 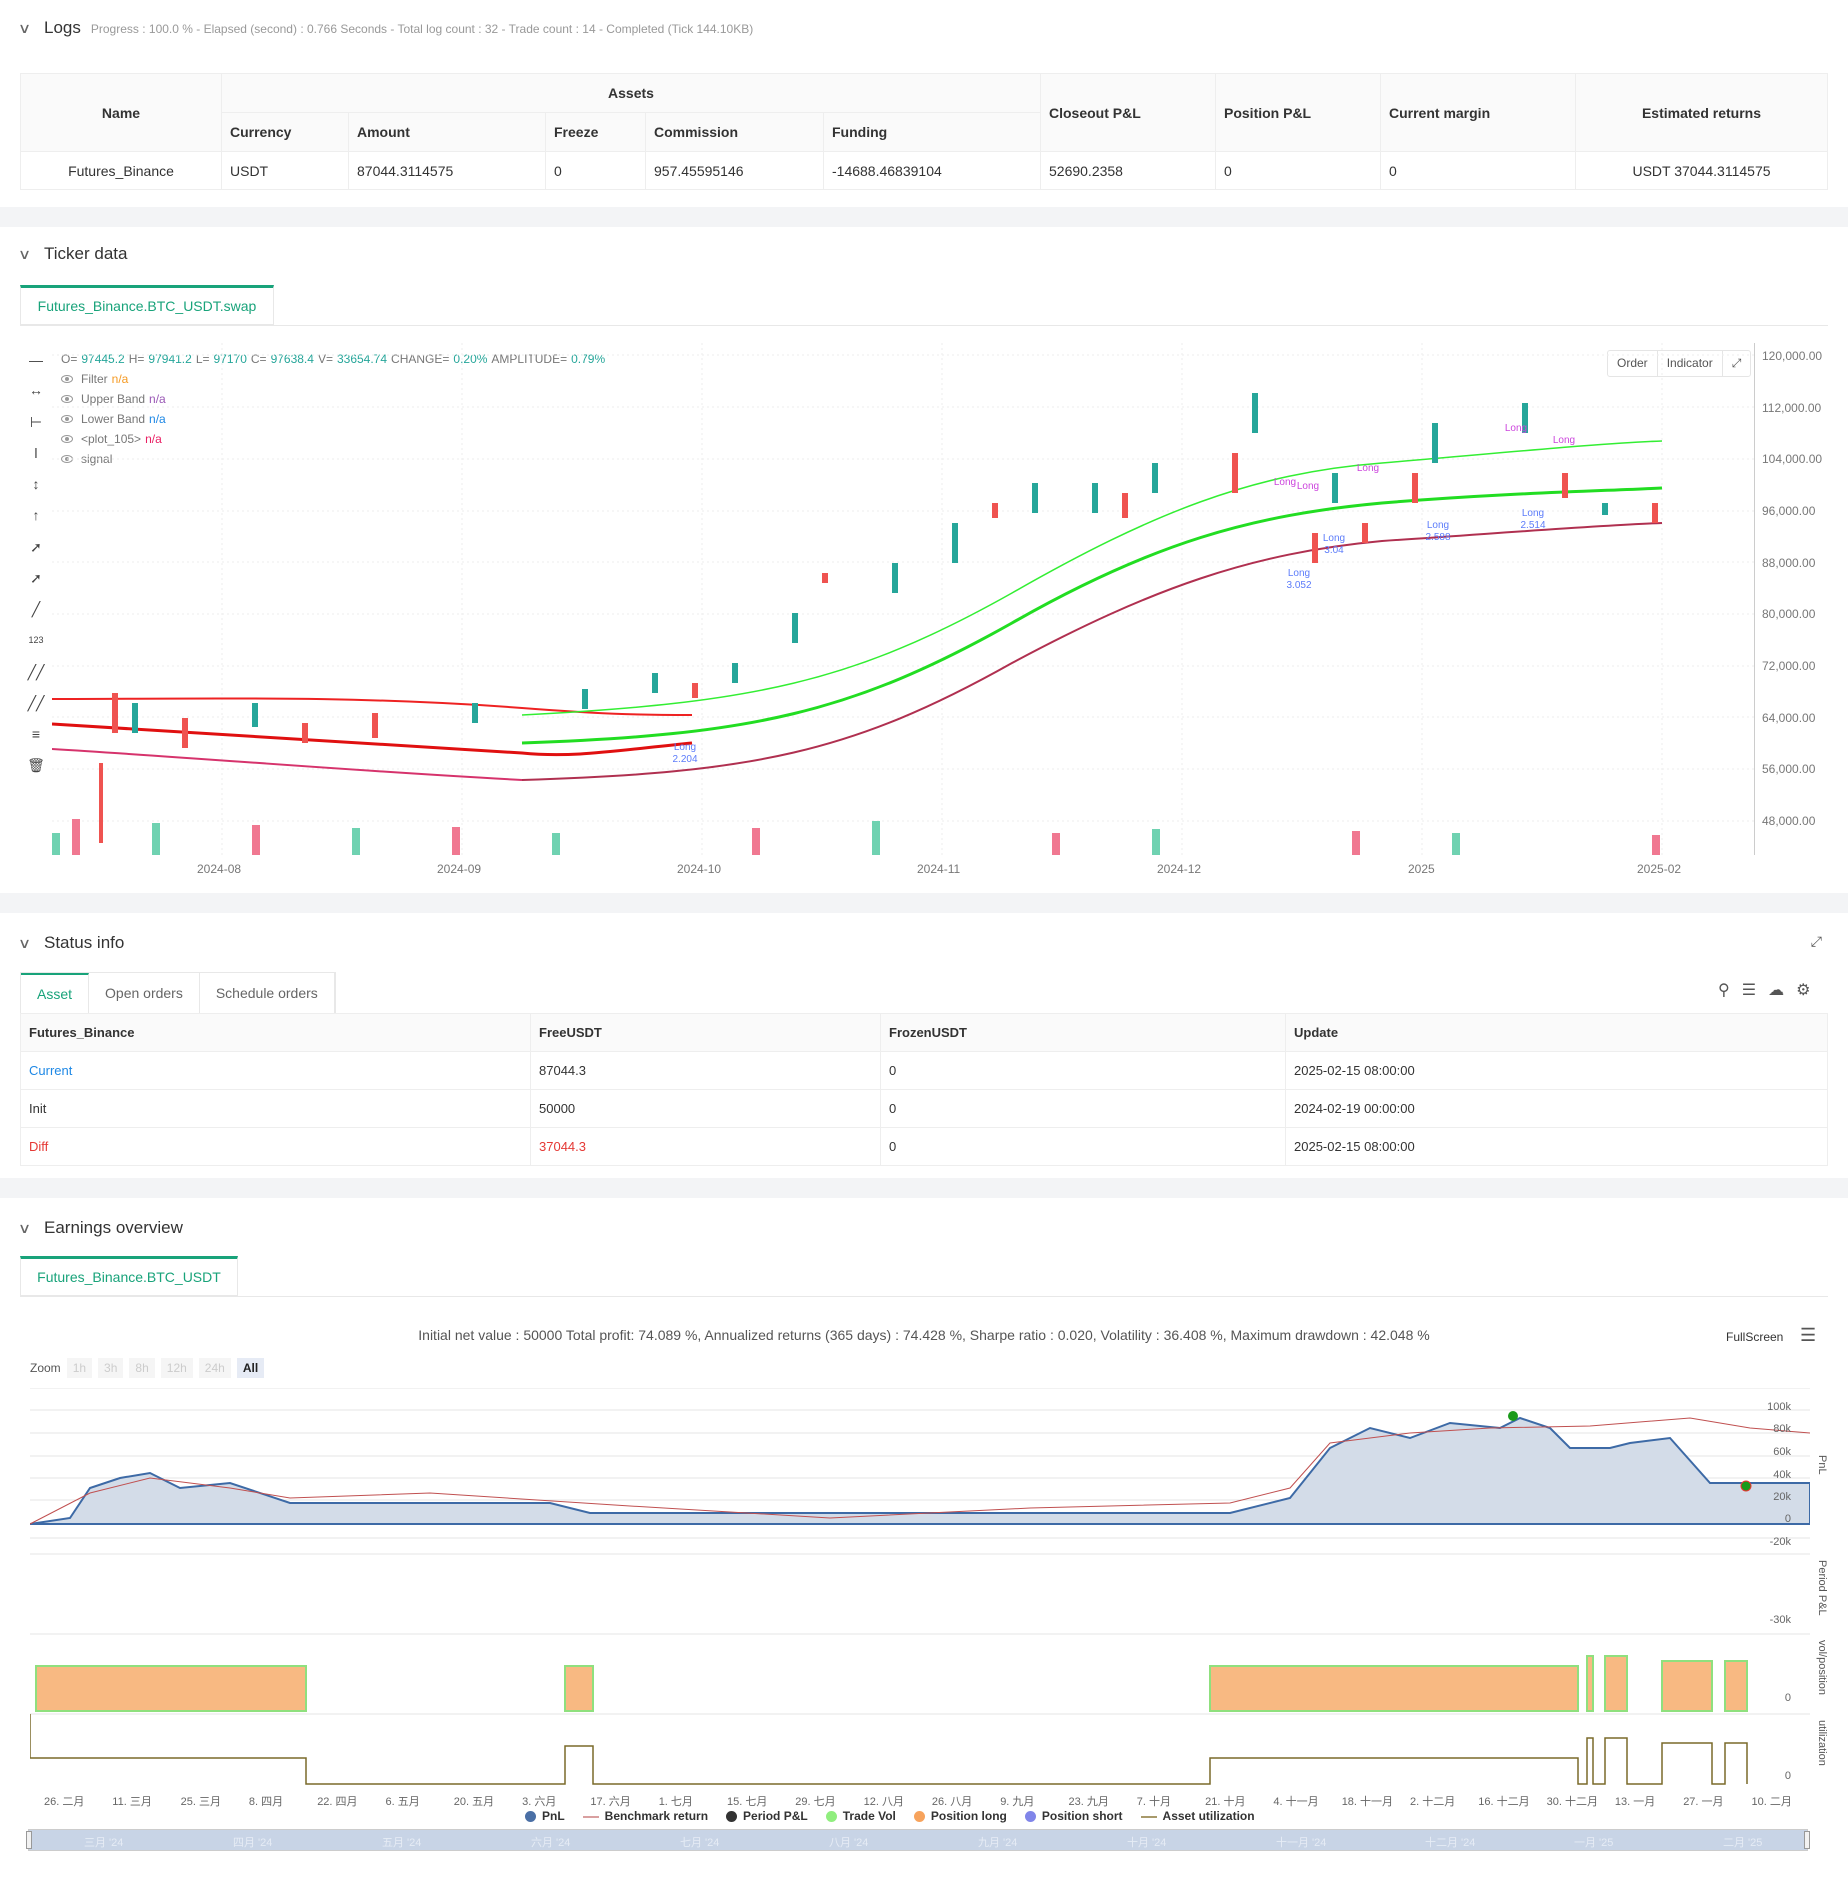 I want to click on expand-icon: ⤢, so click(x=1816, y=941).